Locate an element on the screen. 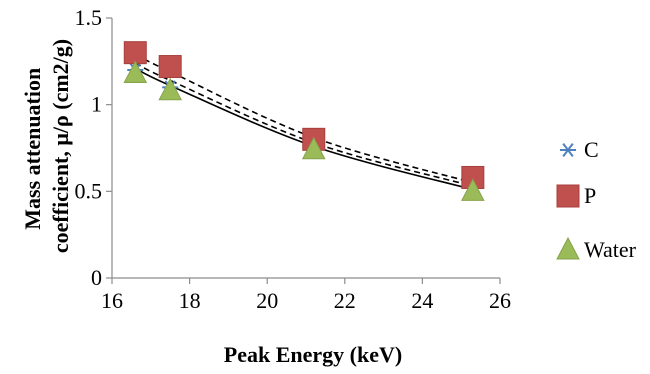 The image size is (650, 374). x-tick-label: 20 is located at coordinates (267, 300).